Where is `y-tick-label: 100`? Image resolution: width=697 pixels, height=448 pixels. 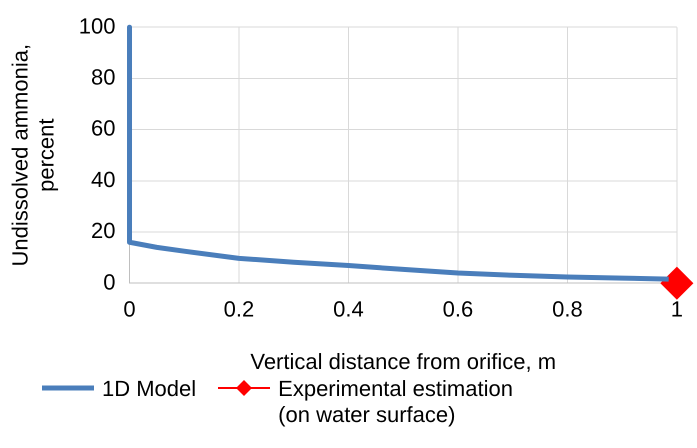
y-tick-label: 100 is located at coordinates (97, 25).